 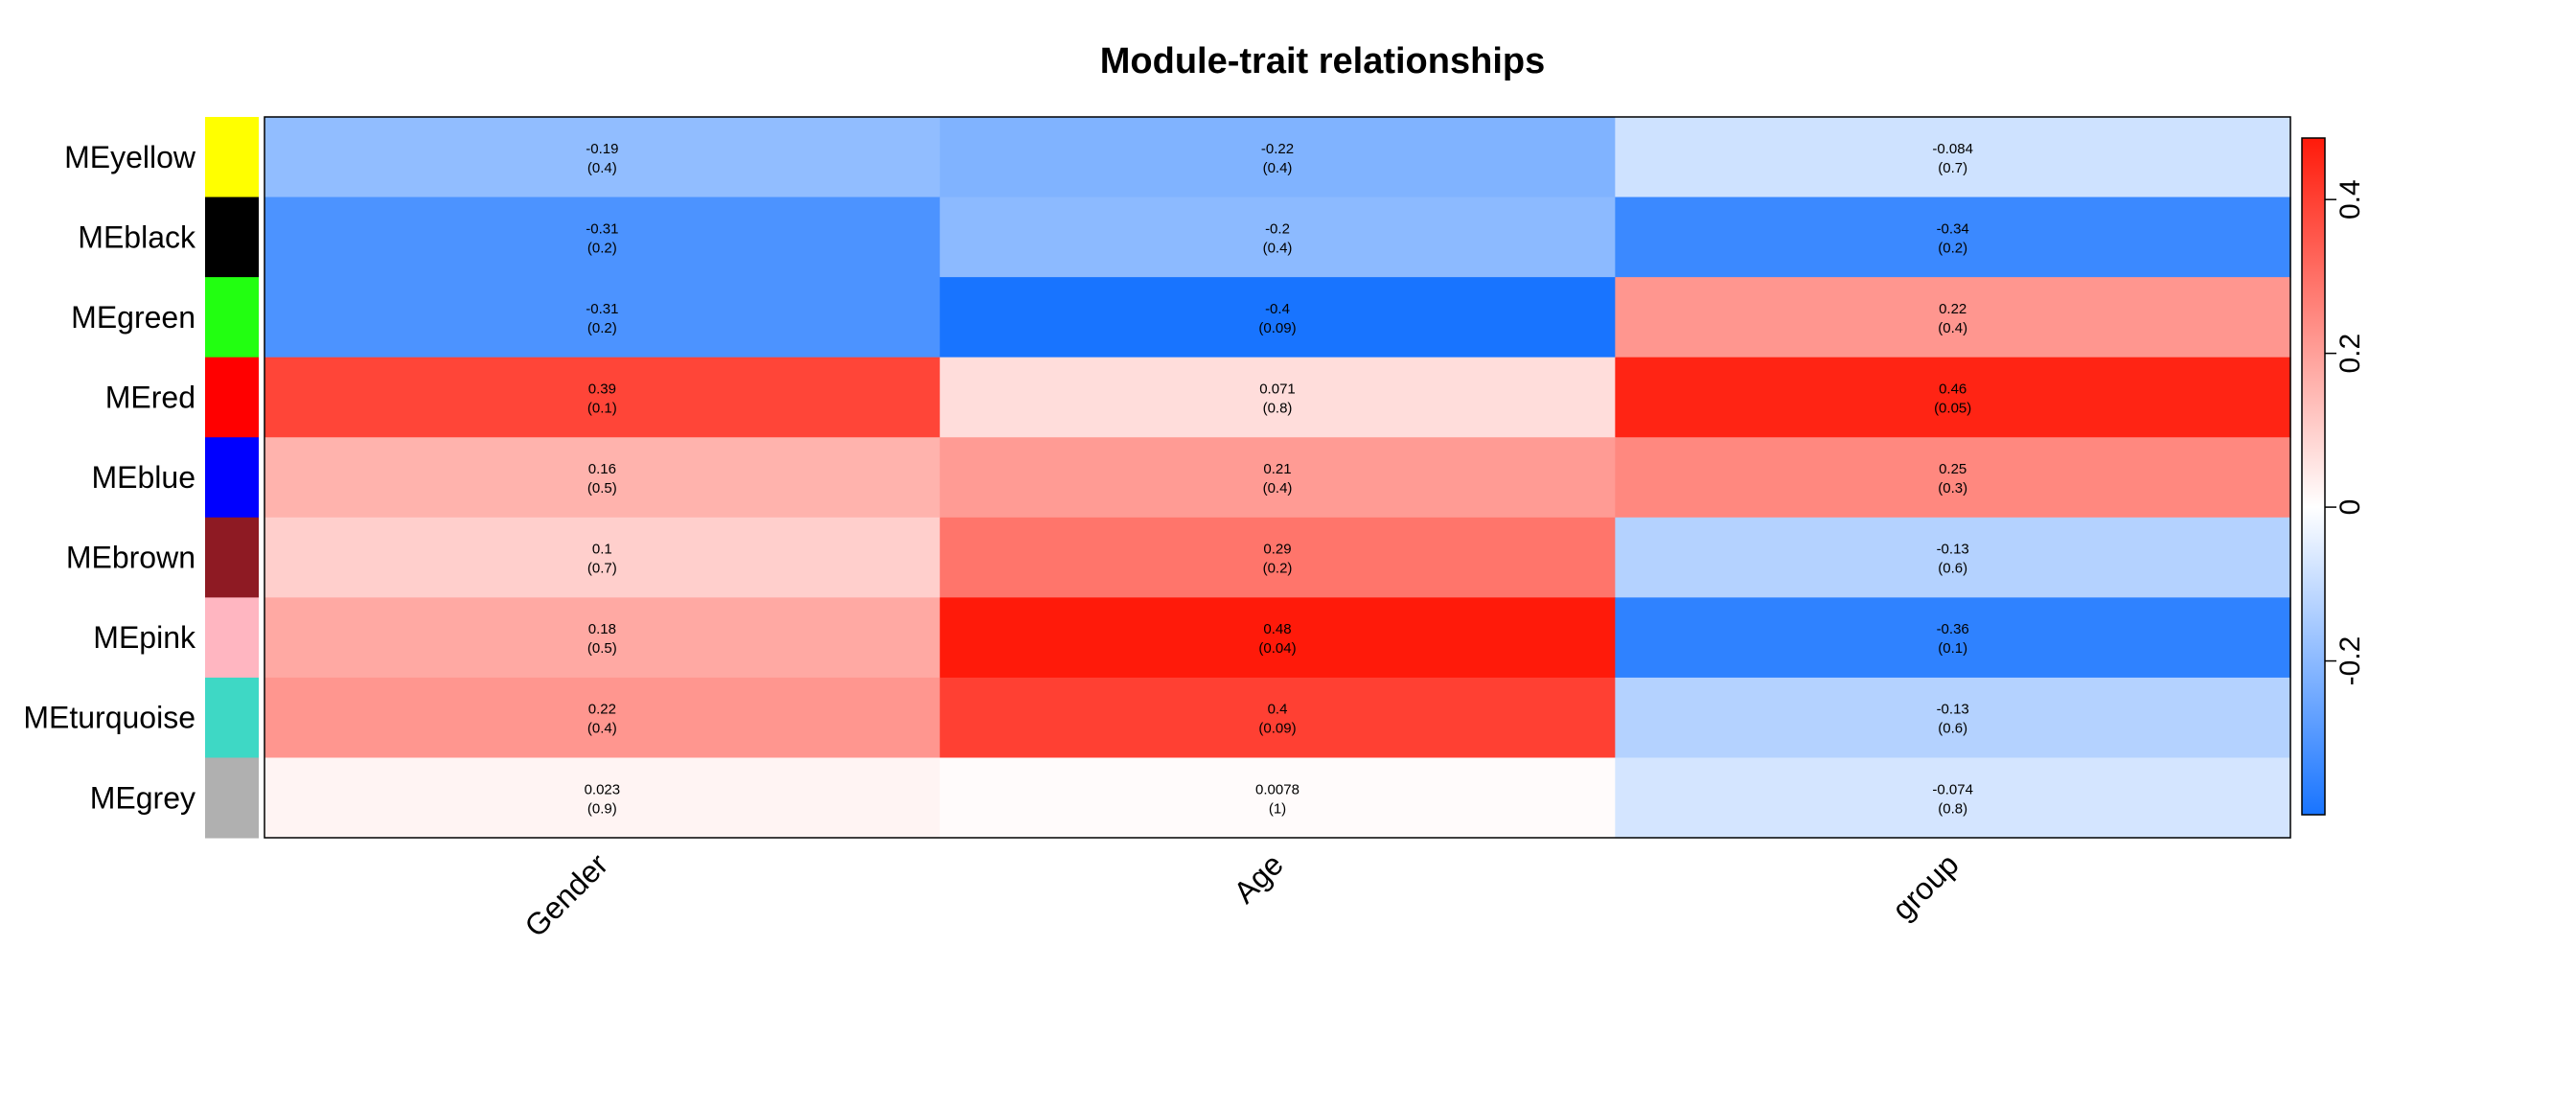 What do you see at coordinates (131, 558) in the screenshot?
I see `row-label-MEbrown: MEbrown` at bounding box center [131, 558].